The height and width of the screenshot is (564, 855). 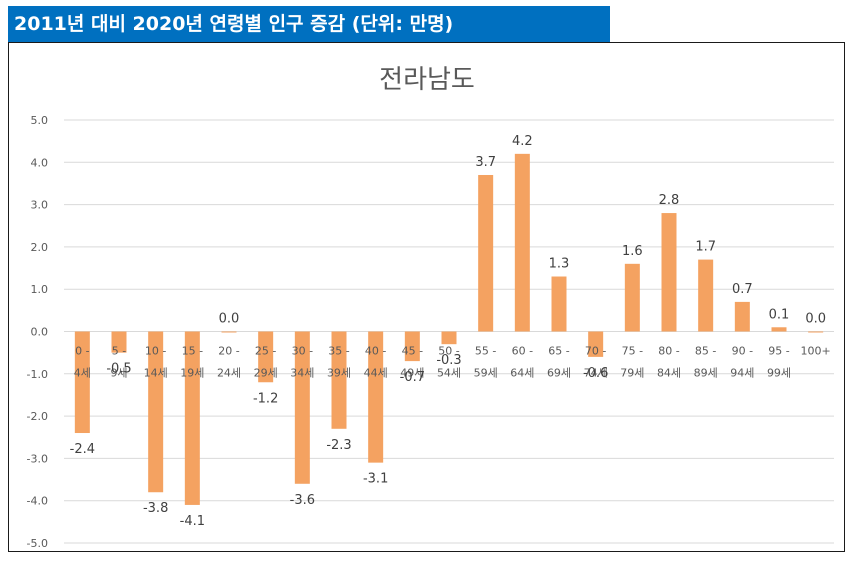 What do you see at coordinates (559, 264) in the screenshot?
I see `data-label: 1.3` at bounding box center [559, 264].